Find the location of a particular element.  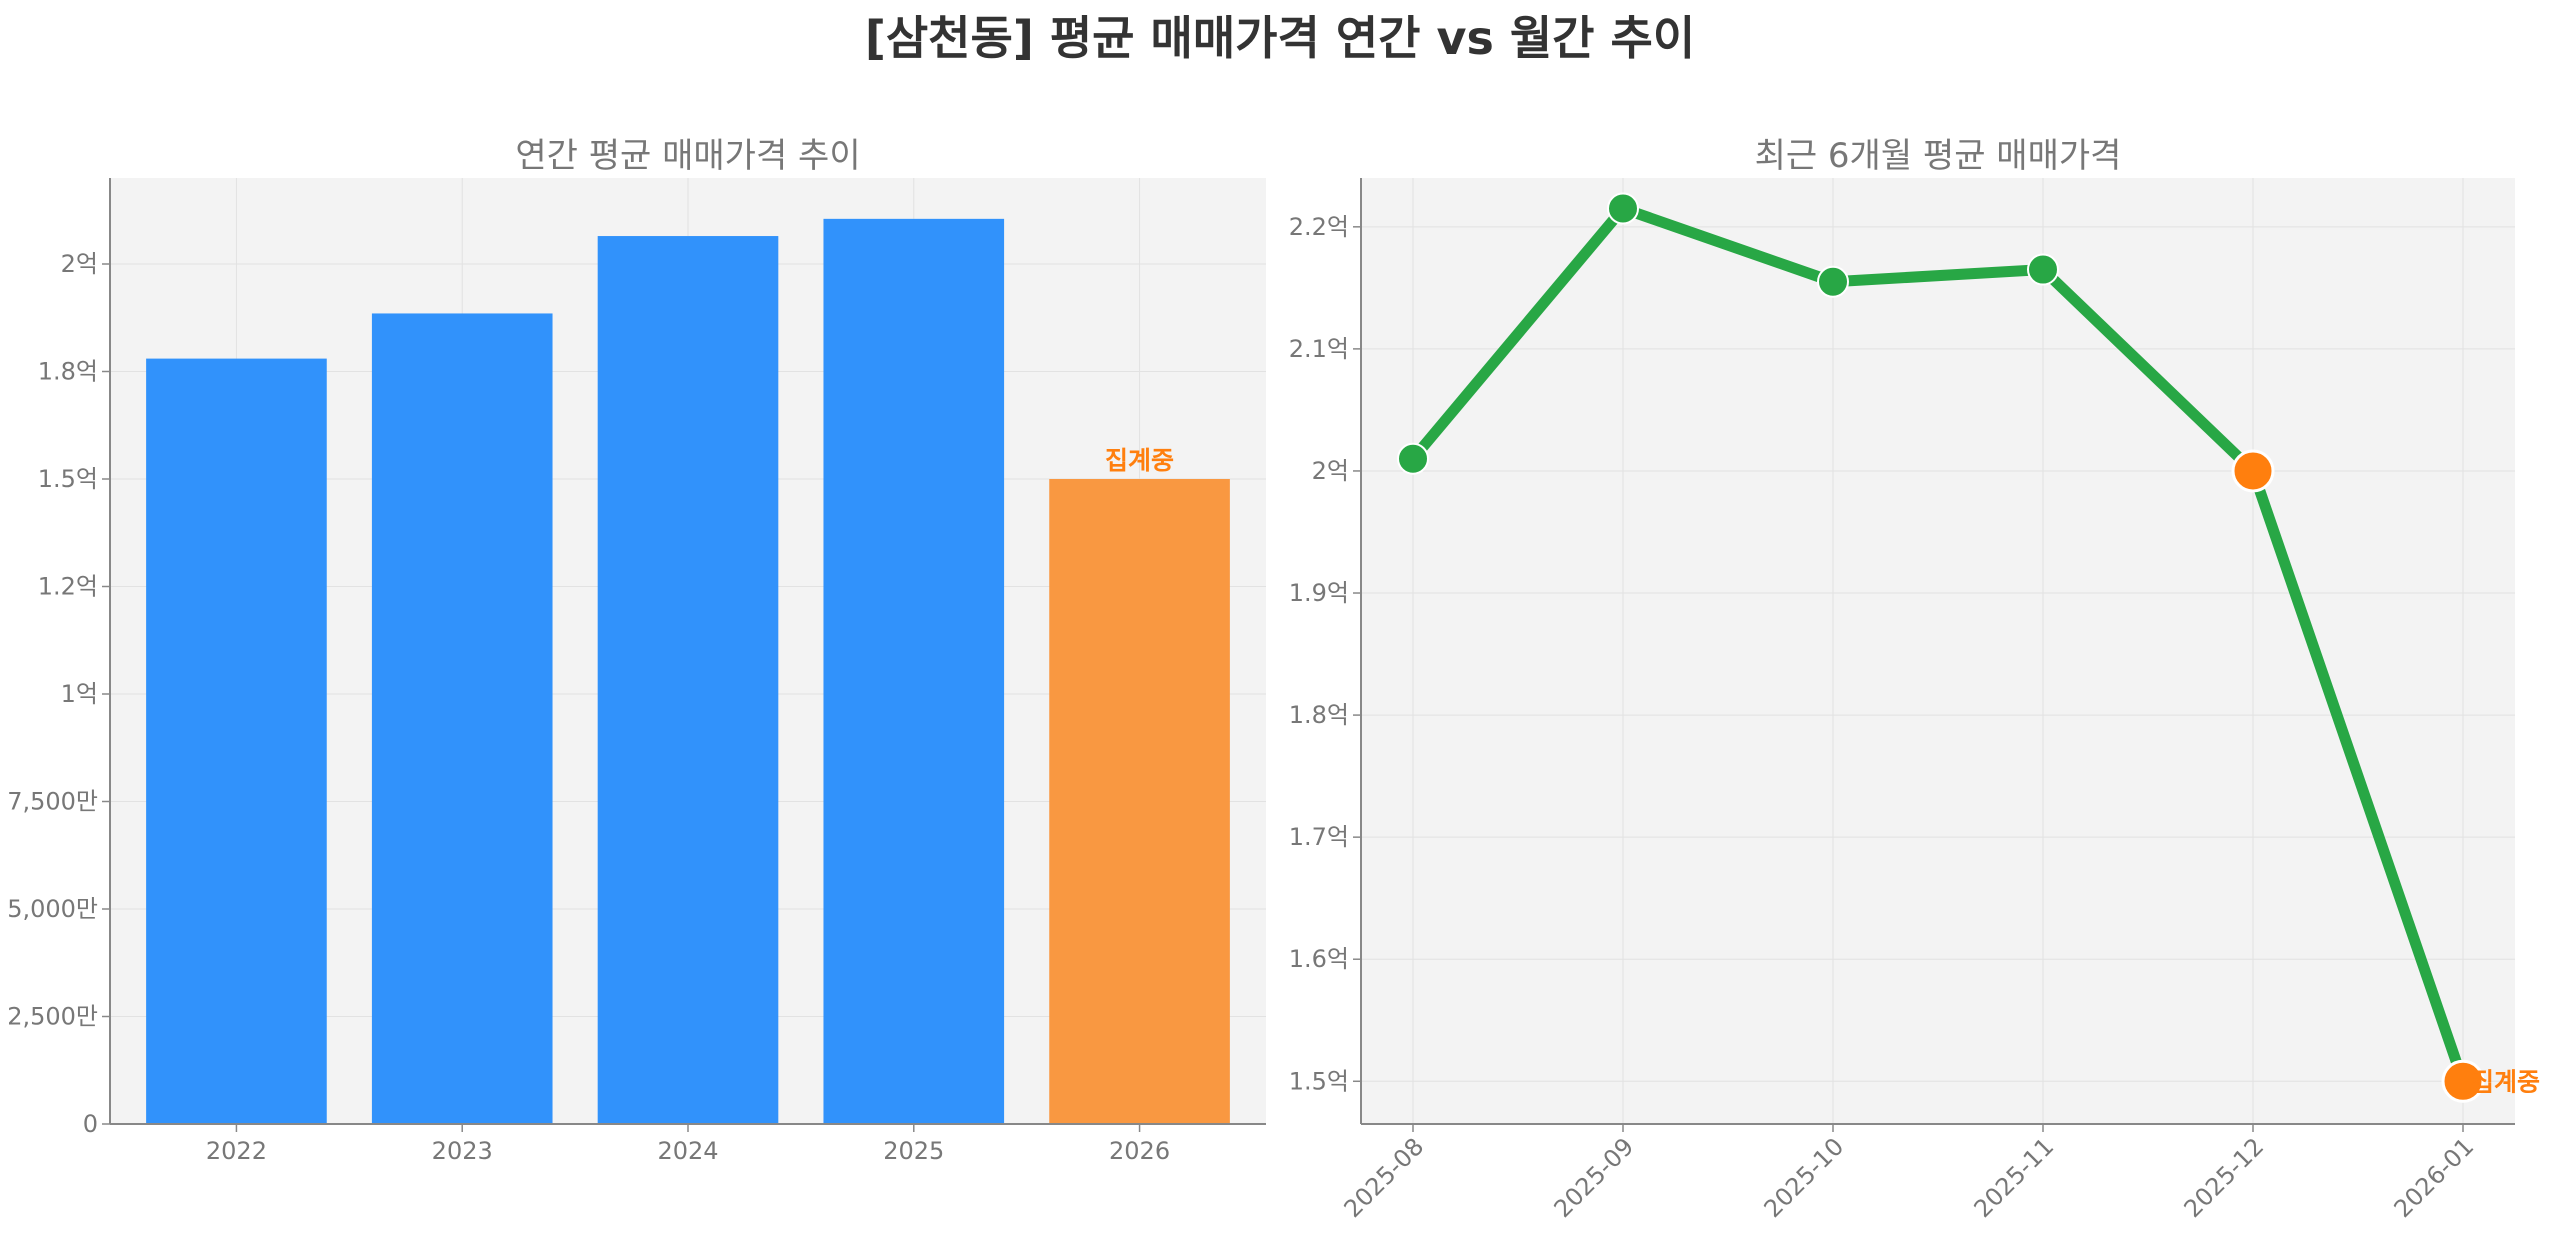

x-tick-label: 2025-08 is located at coordinates (1384, 1177).